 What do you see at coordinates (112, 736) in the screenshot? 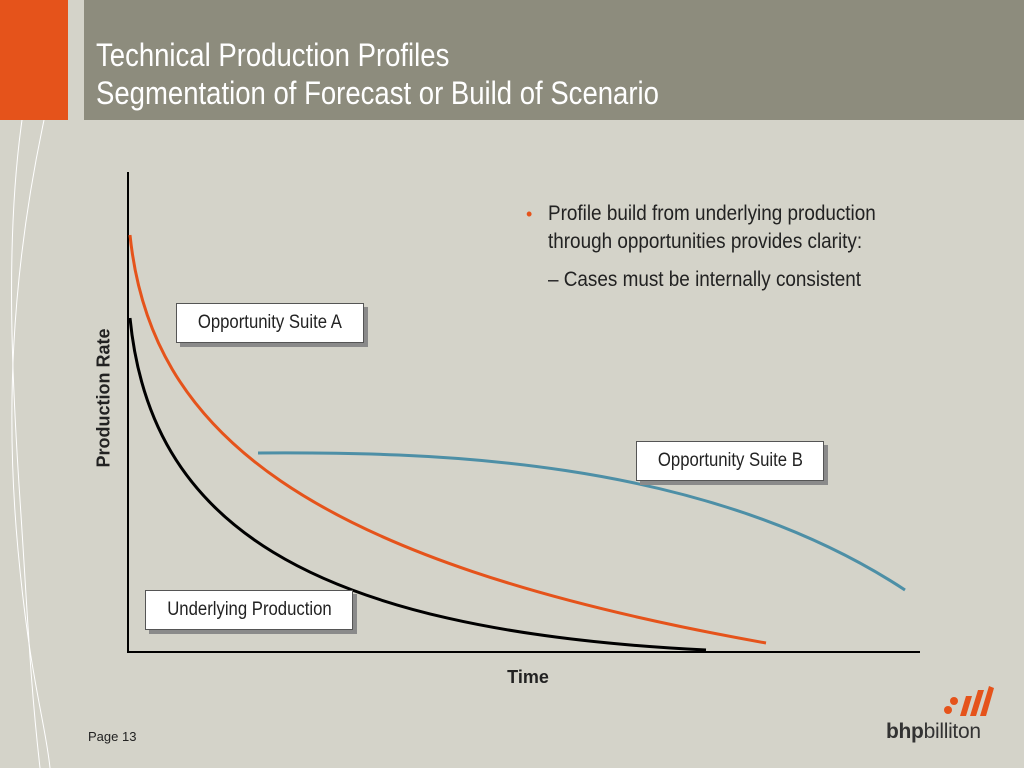
I see `page-number: Page 13` at bounding box center [112, 736].